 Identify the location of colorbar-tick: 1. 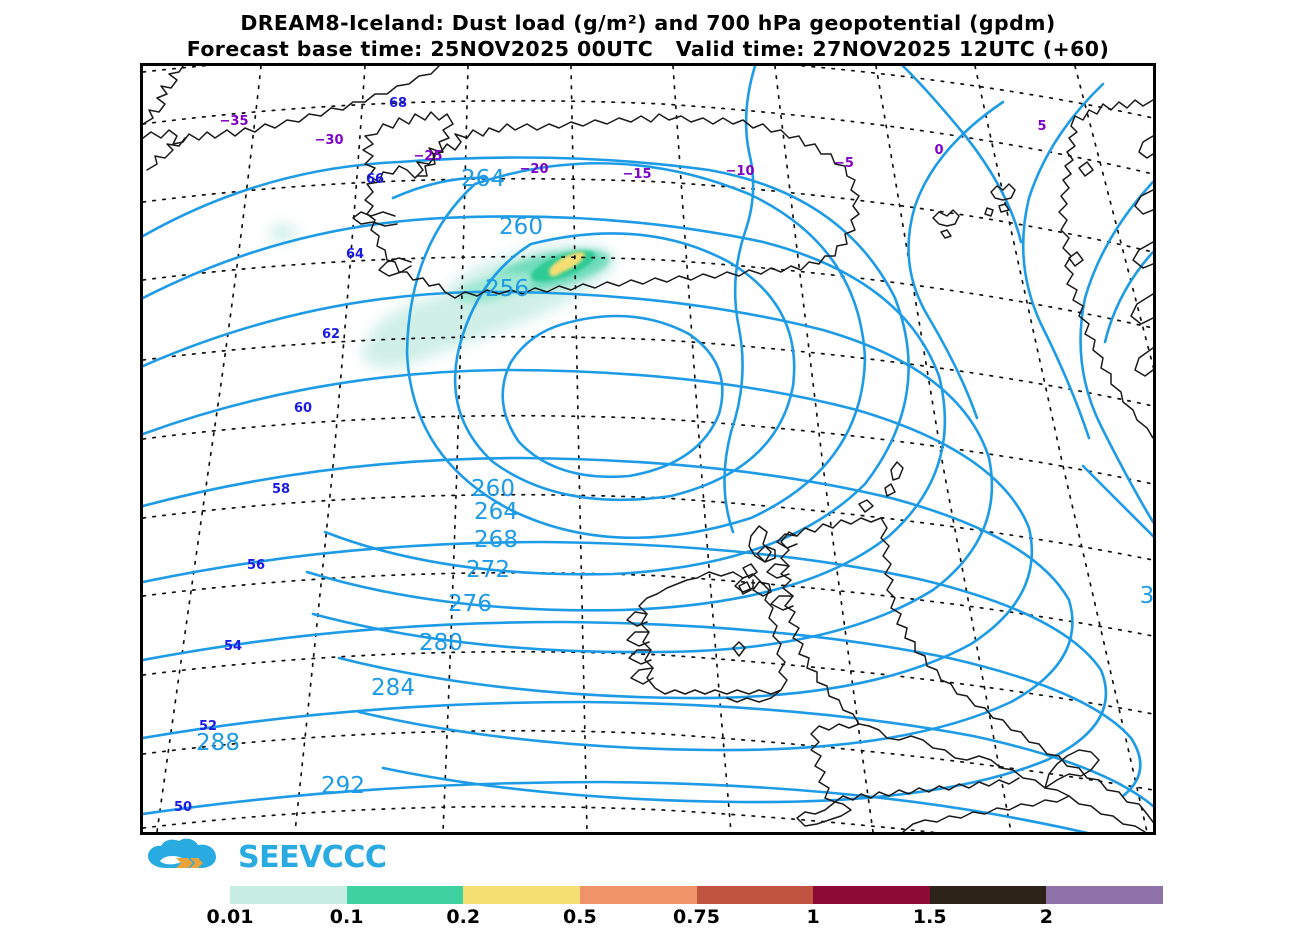
(813, 917).